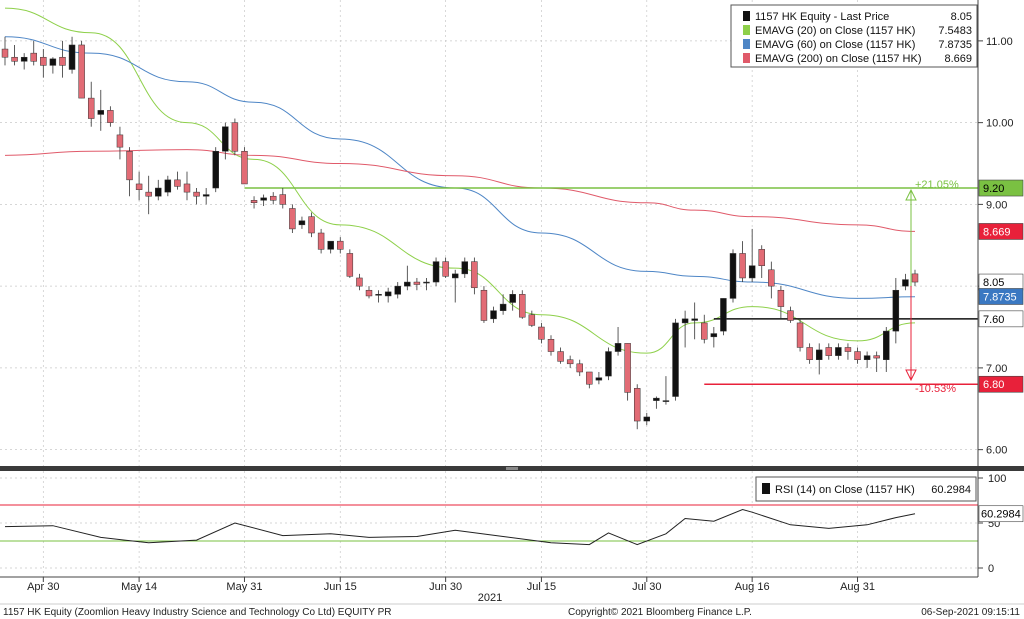  Describe the element at coordinates (445, 587) in the screenshot. I see `time-tick-label: Jun 30` at that location.